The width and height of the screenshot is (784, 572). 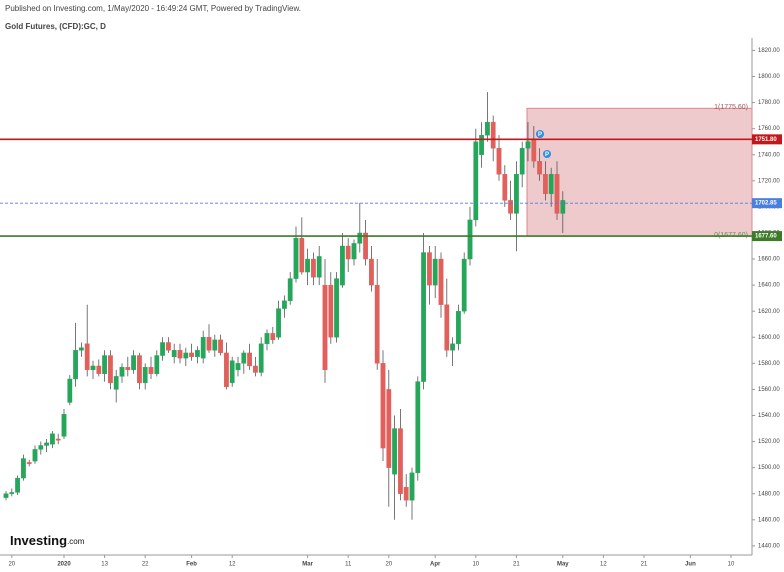 What do you see at coordinates (769, 51) in the screenshot?
I see `y-tick-label: 1820.00` at bounding box center [769, 51].